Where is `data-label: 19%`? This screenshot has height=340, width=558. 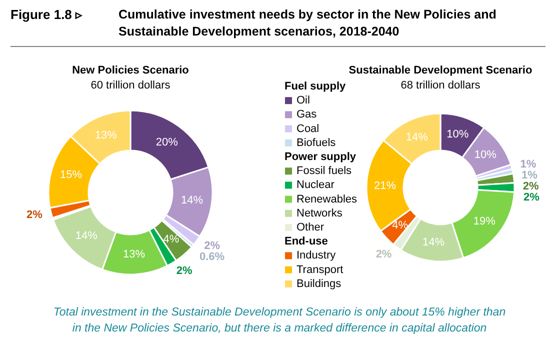 data-label: 19% is located at coordinates (484, 222).